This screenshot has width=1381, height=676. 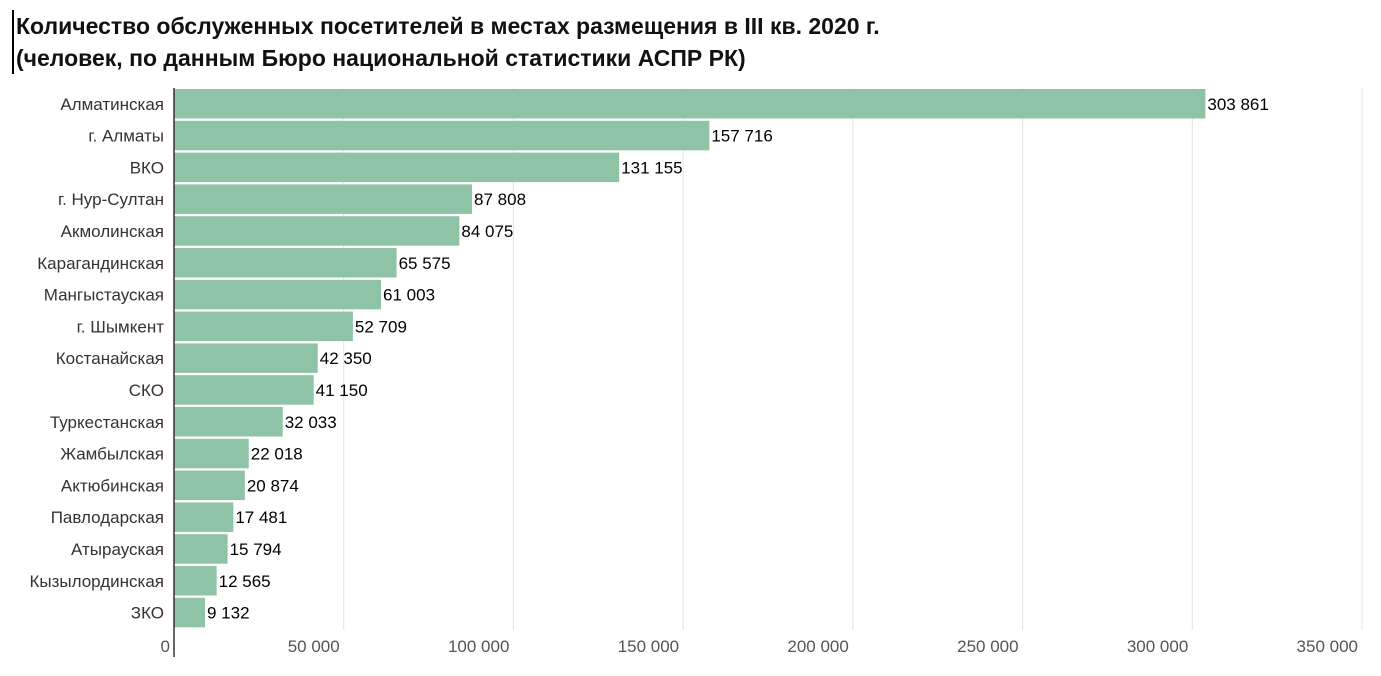 I want to click on data-label: 32 033, so click(x=311, y=422).